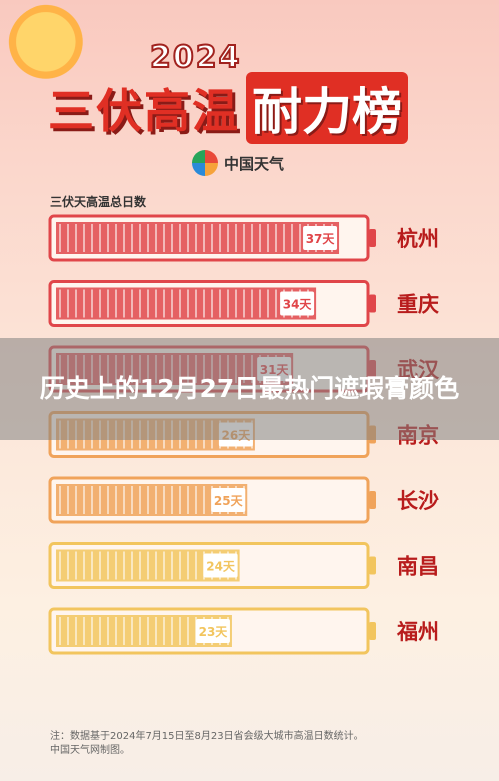 Image resolution: width=499 pixels, height=781 pixels. I want to click on bar-value-label: 37天, so click(321, 239).